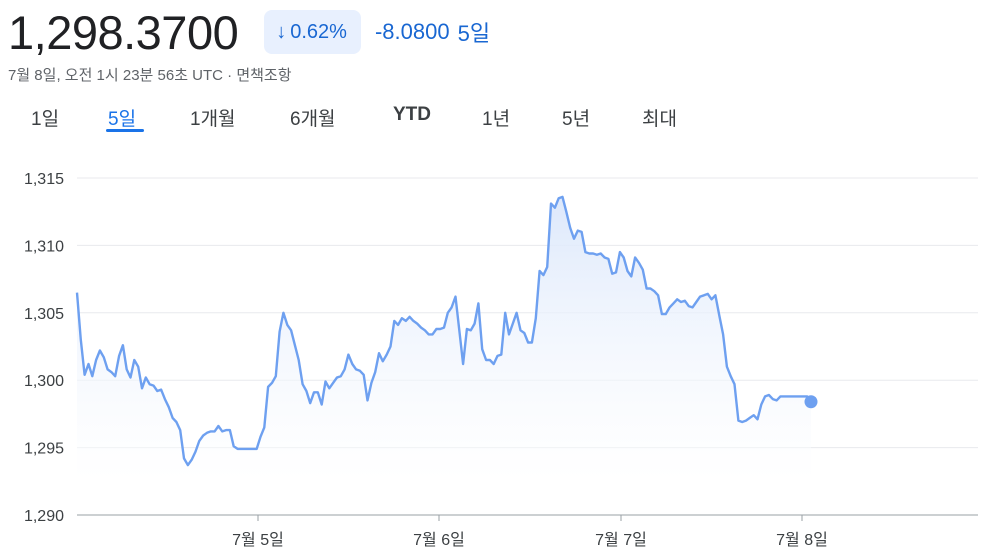 The width and height of the screenshot is (981, 550). Describe the element at coordinates (621, 540) in the screenshot. I see `x-tick-label: 7월 7일` at that location.